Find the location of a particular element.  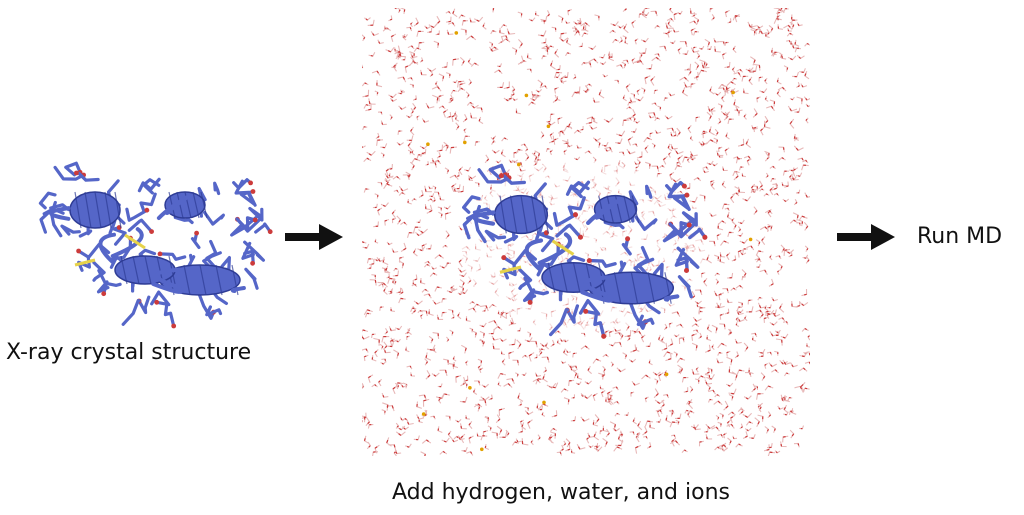

solvation-label: Add hydrogen, water, and ions is located at coordinates (561, 492).